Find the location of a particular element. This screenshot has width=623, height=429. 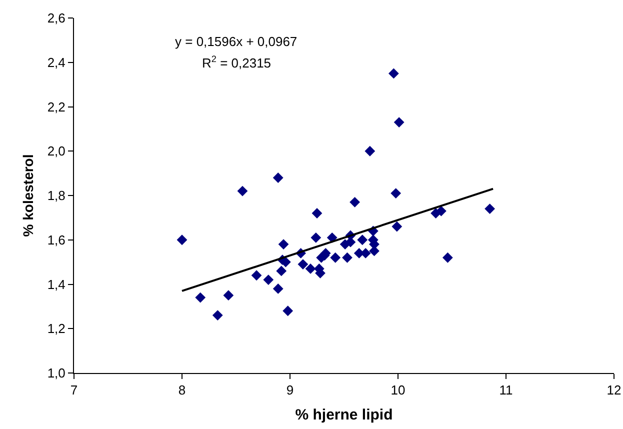

y-tick-label: 1,2 is located at coordinates (56, 328).